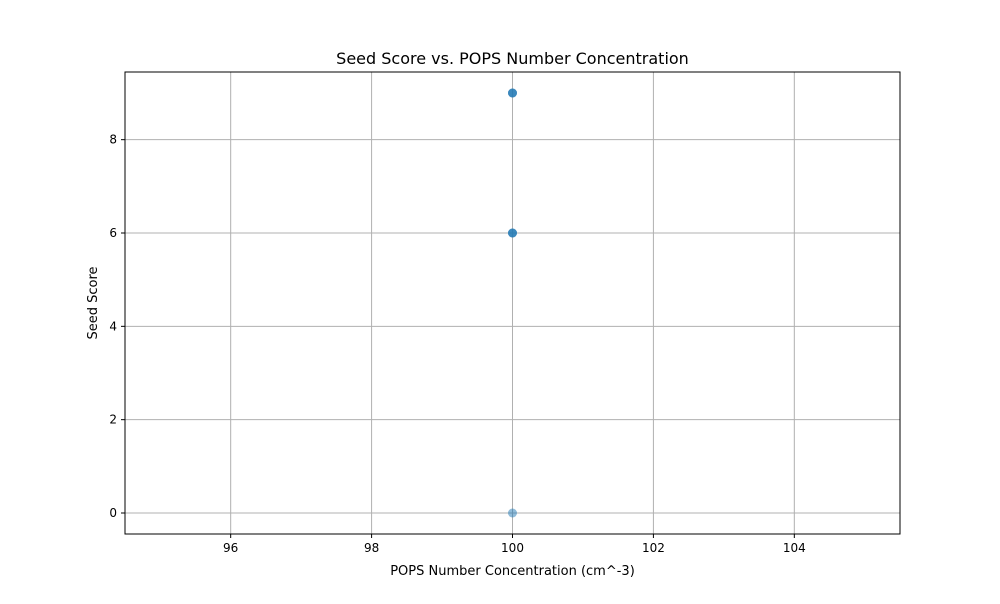 The height and width of the screenshot is (604, 1000). What do you see at coordinates (512, 548) in the screenshot?
I see `x-tick-label: 100` at bounding box center [512, 548].